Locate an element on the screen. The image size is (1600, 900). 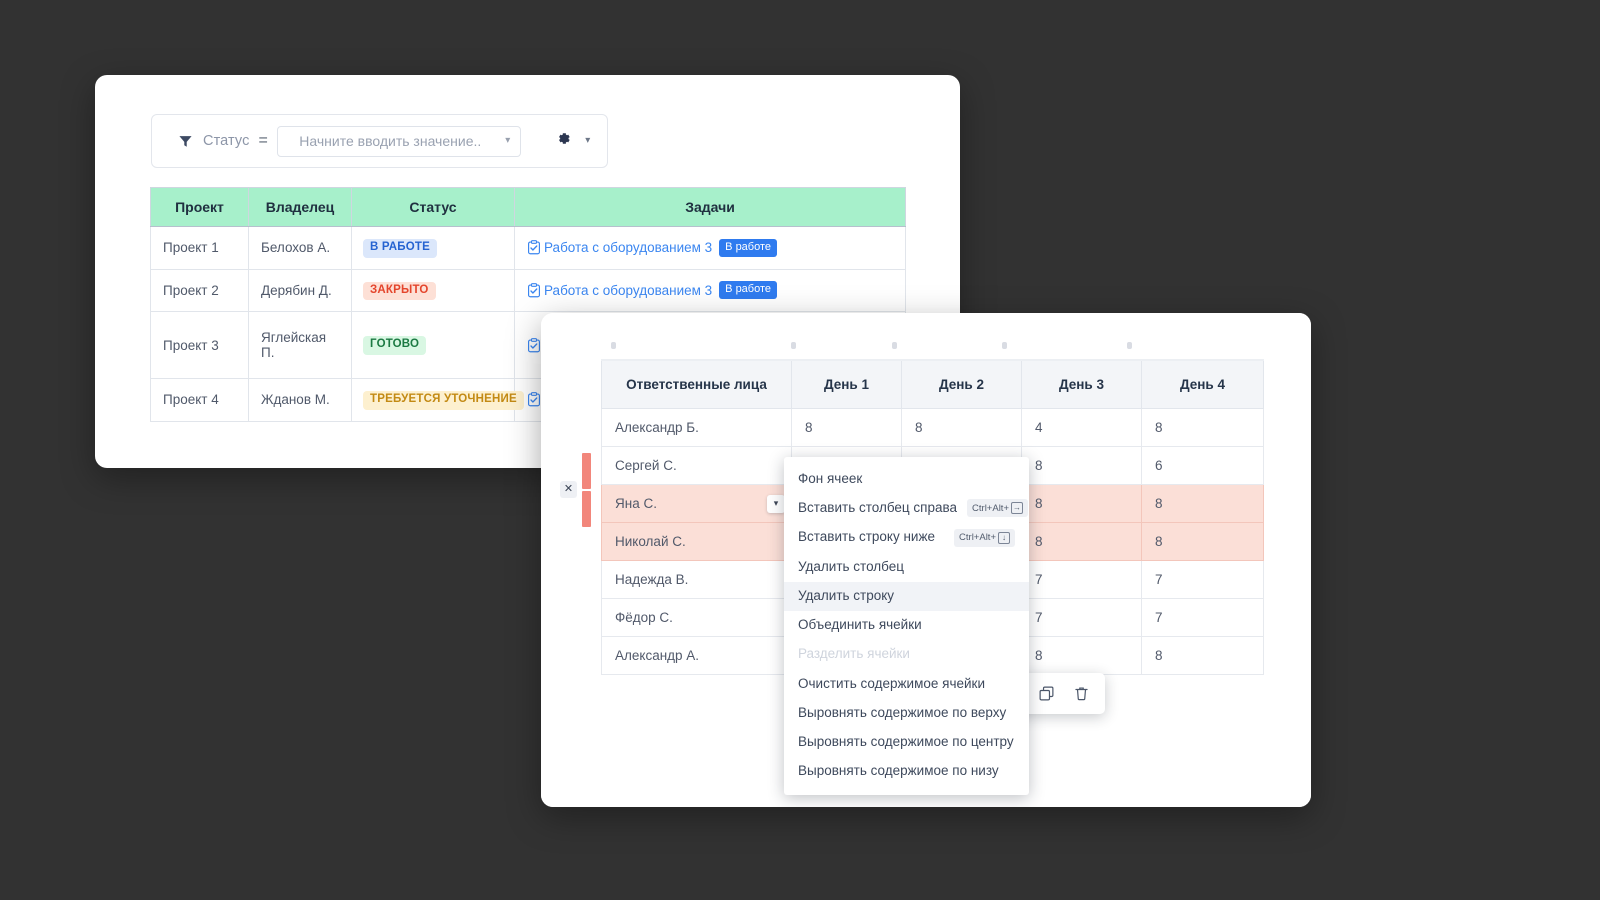
cell-owner: Жданов М. is located at coordinates (300, 400).